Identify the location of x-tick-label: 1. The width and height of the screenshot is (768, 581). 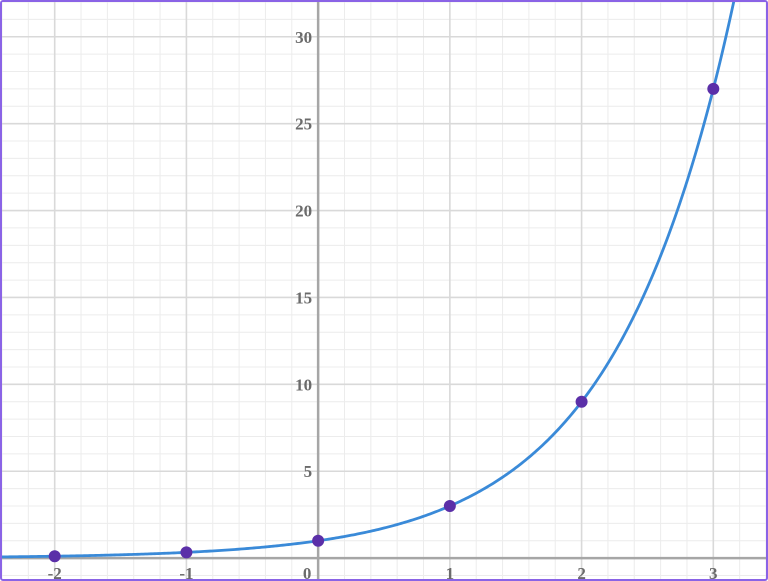
(450, 571).